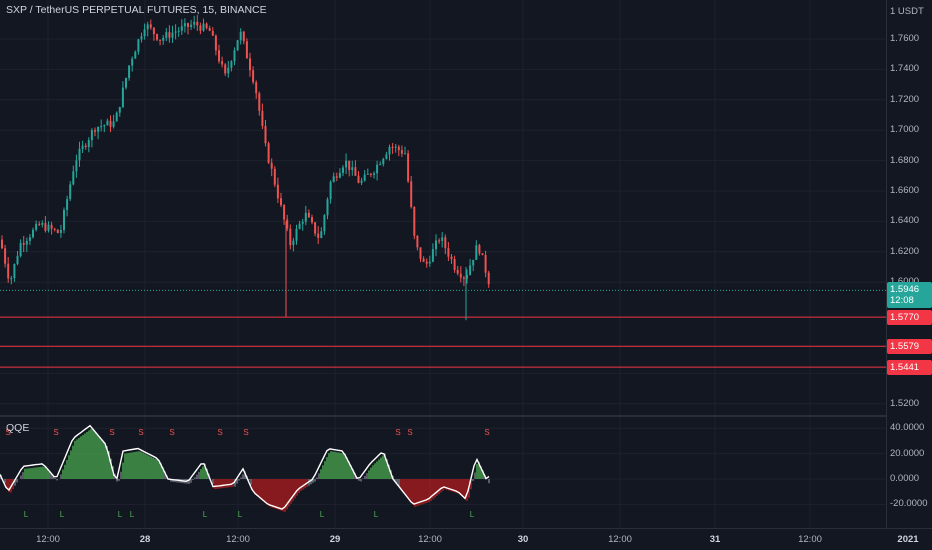 The width and height of the screenshot is (932, 550). What do you see at coordinates (909, 368) in the screenshot?
I see `level-price-tag: 1.5441` at bounding box center [909, 368].